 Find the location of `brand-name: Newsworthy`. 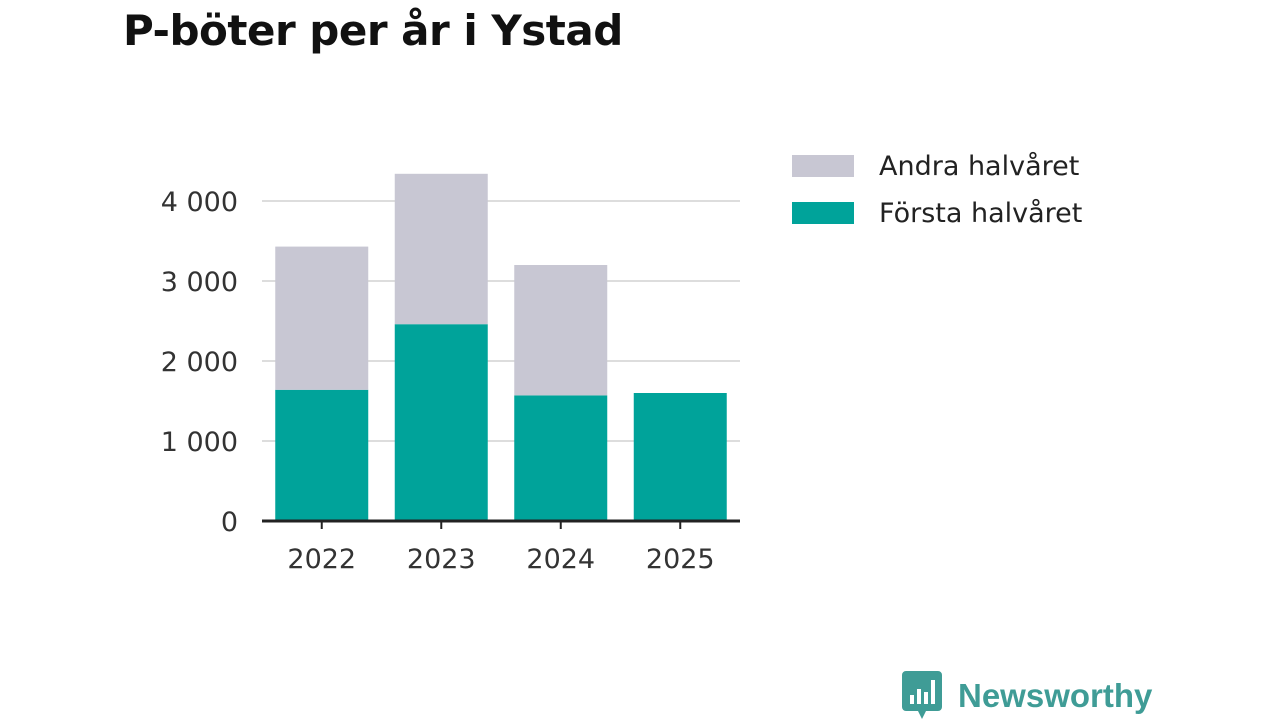

brand-name: Newsworthy is located at coordinates (1055, 695).